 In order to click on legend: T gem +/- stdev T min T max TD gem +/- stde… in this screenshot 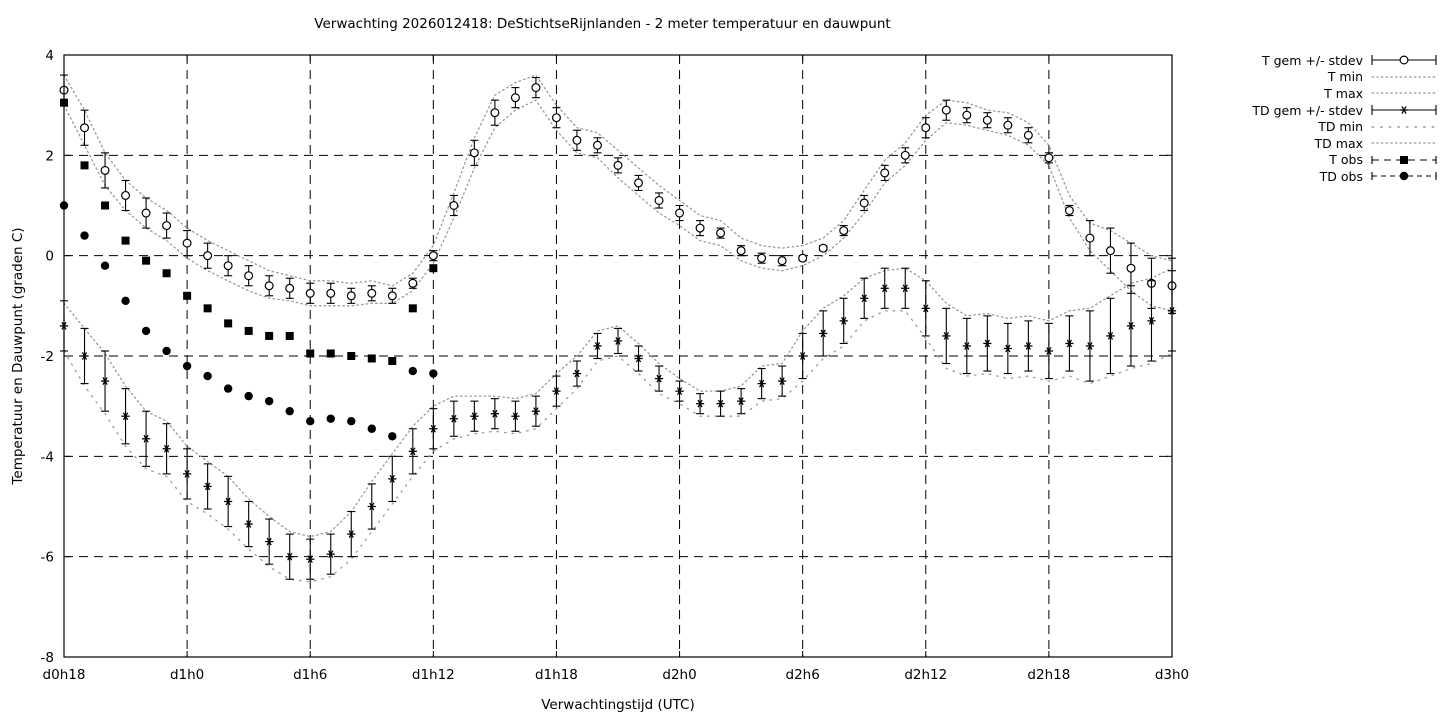, I will do `click(1324, 118)`.